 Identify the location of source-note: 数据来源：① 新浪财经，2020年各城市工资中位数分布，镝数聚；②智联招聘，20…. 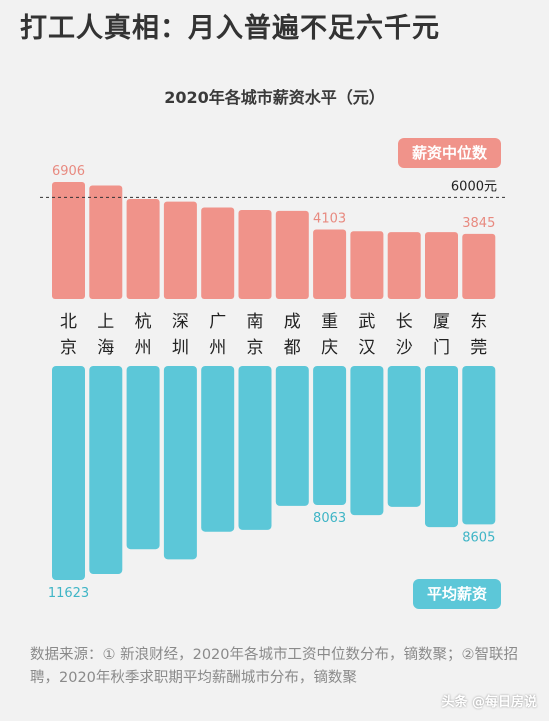
(274, 666).